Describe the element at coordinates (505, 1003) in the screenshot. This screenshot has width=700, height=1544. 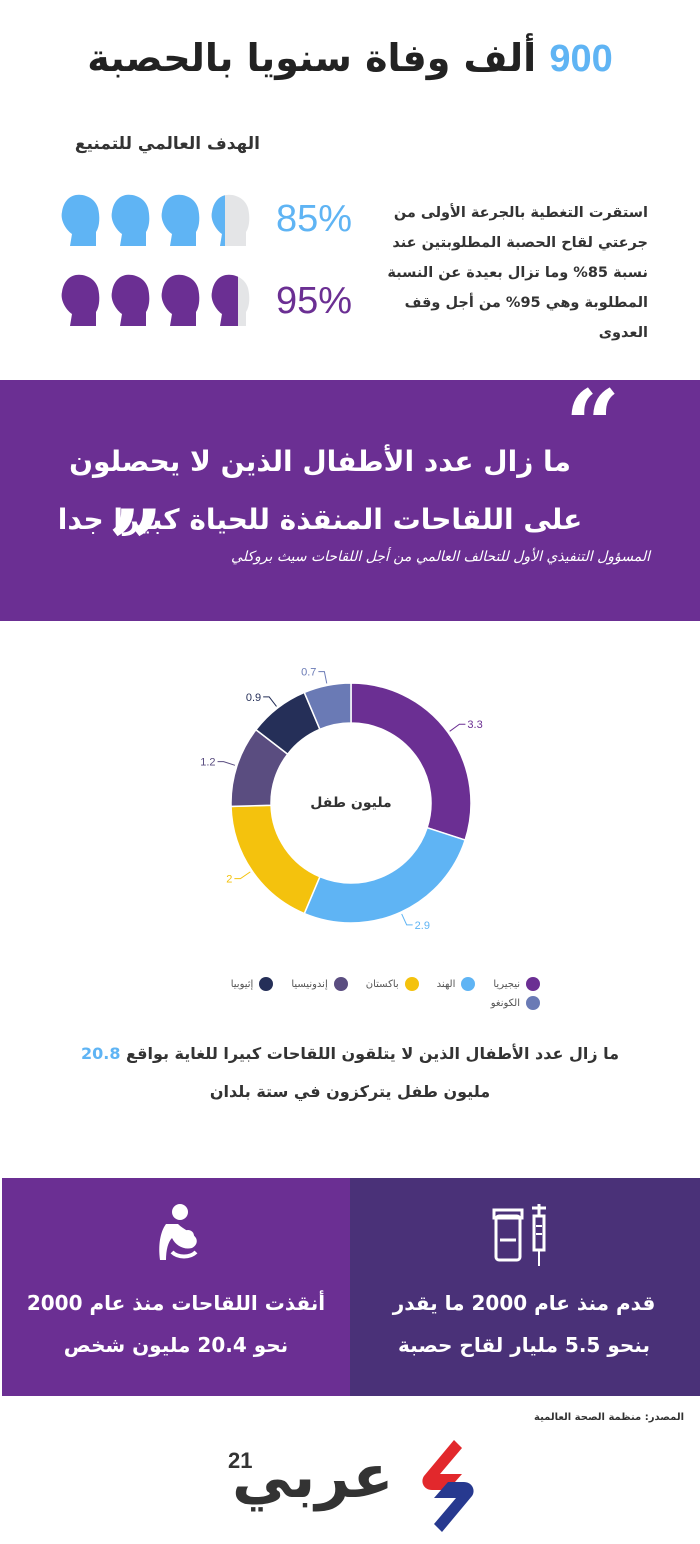
I see `legend-label: الكونغو` at that location.